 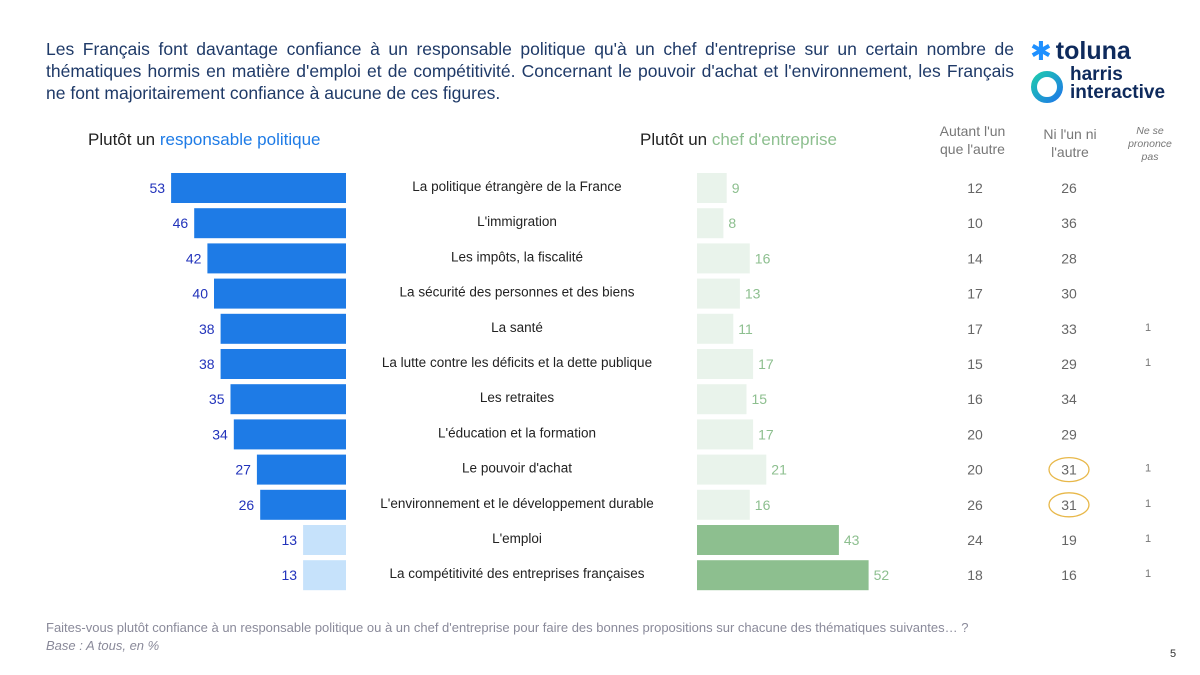 I want to click on label-entreprise: 43, so click(x=852, y=540).